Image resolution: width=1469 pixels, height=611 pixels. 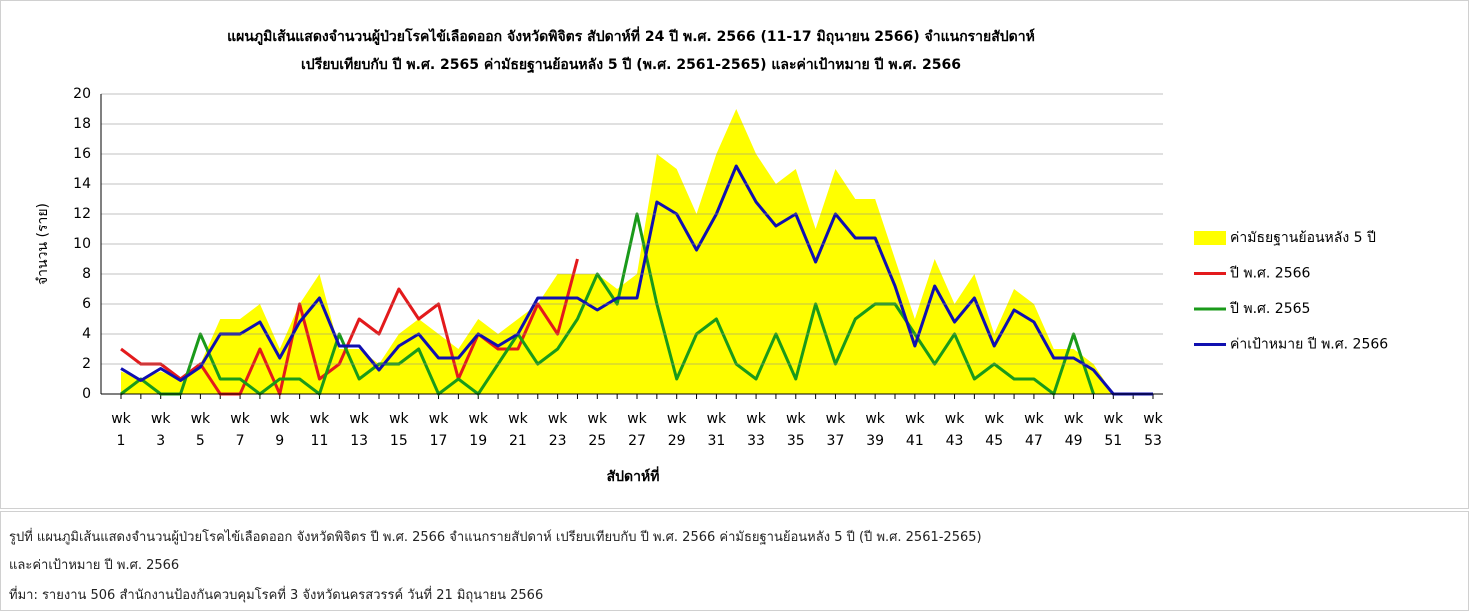 What do you see at coordinates (1270, 274) in the screenshot?
I see `legend-label: ปี พ.ศ. 2566` at bounding box center [1270, 274].